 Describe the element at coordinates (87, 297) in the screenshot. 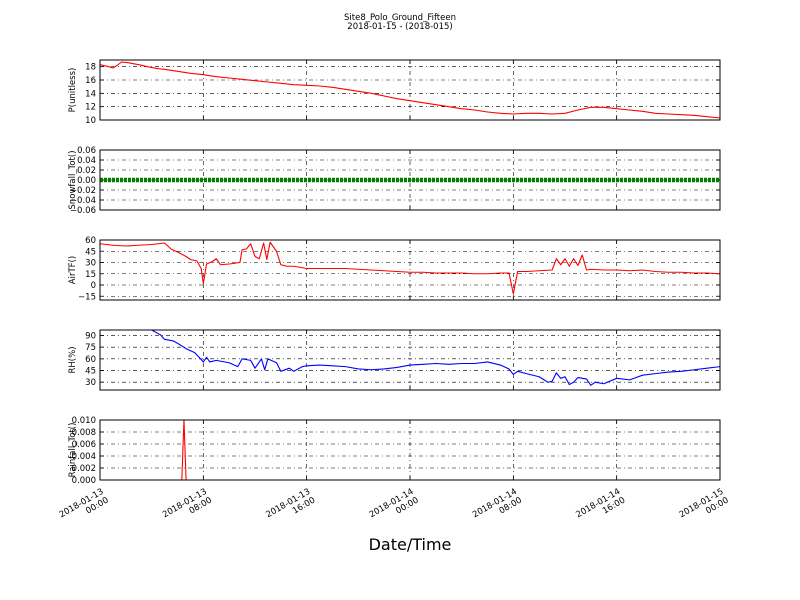

I see `y-tick-label: −15` at that location.